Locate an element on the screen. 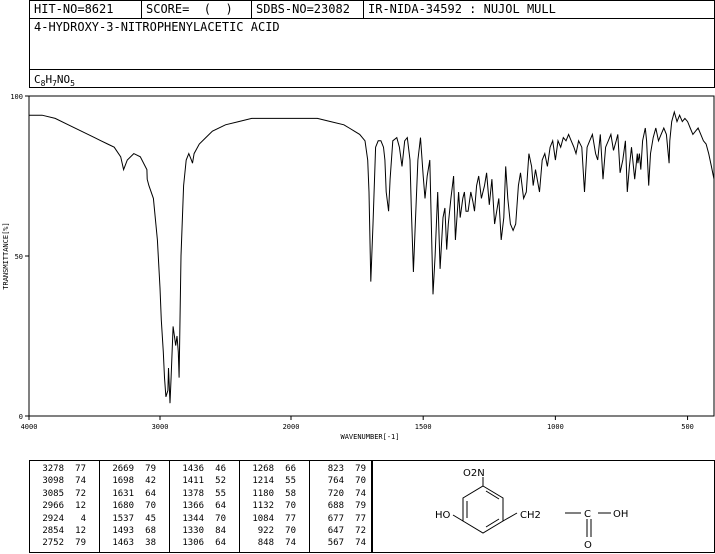 The image size is (715, 554). peak-transmittance: 52 is located at coordinates (220, 481).